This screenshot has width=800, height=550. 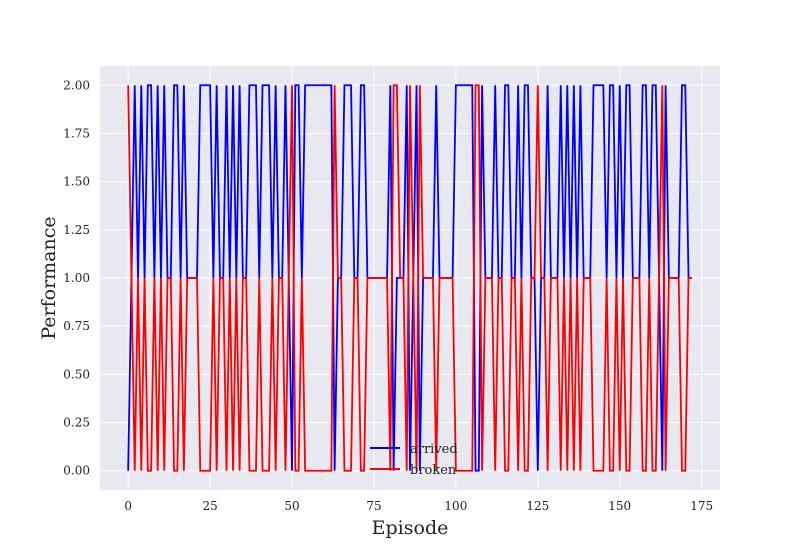 What do you see at coordinates (76, 182) in the screenshot?
I see `y-tick-label: 1.50` at bounding box center [76, 182].